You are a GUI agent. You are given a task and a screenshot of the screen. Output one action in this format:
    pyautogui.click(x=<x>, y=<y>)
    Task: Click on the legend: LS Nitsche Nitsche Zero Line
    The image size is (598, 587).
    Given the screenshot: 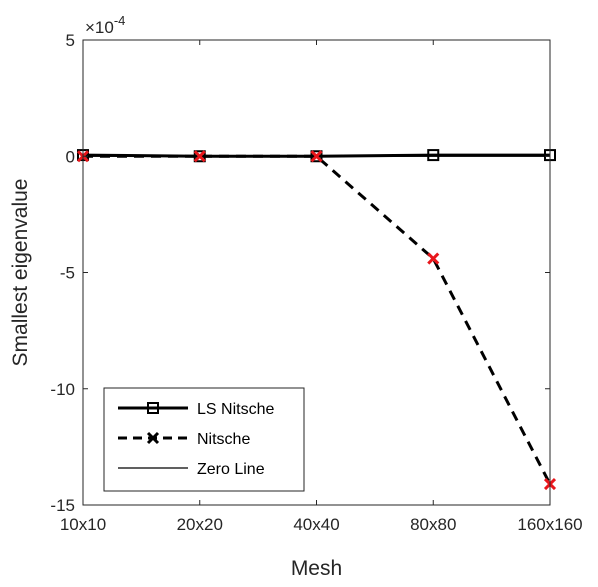 What is the action you would take?
    pyautogui.click(x=204, y=439)
    